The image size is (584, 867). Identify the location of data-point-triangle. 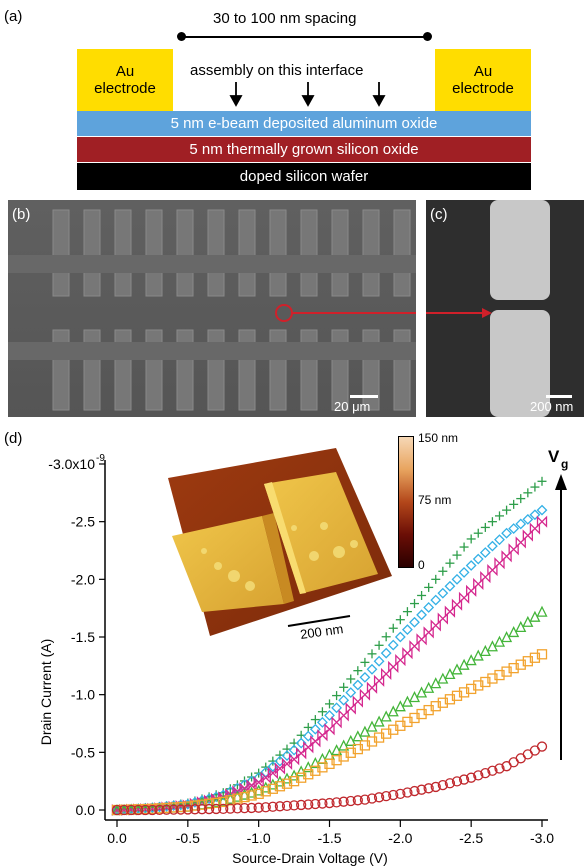
(542, 611).